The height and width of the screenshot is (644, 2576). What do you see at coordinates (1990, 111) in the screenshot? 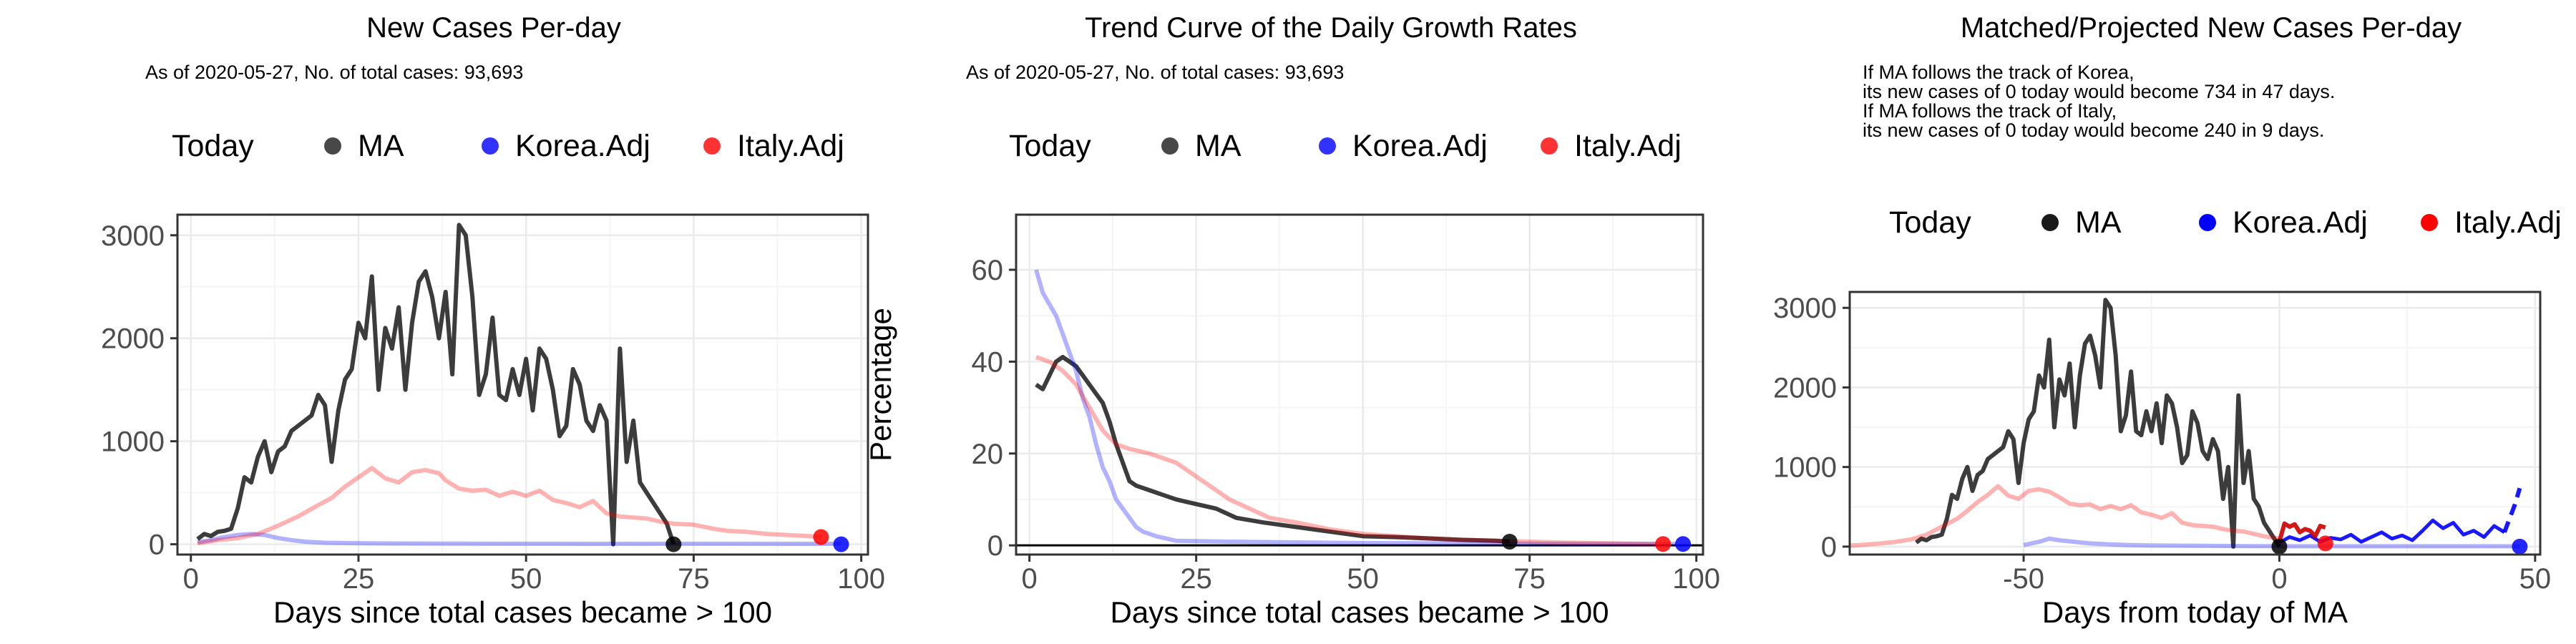
I see `chart-subtitle: If MA follows the track of Italy,` at bounding box center [1990, 111].